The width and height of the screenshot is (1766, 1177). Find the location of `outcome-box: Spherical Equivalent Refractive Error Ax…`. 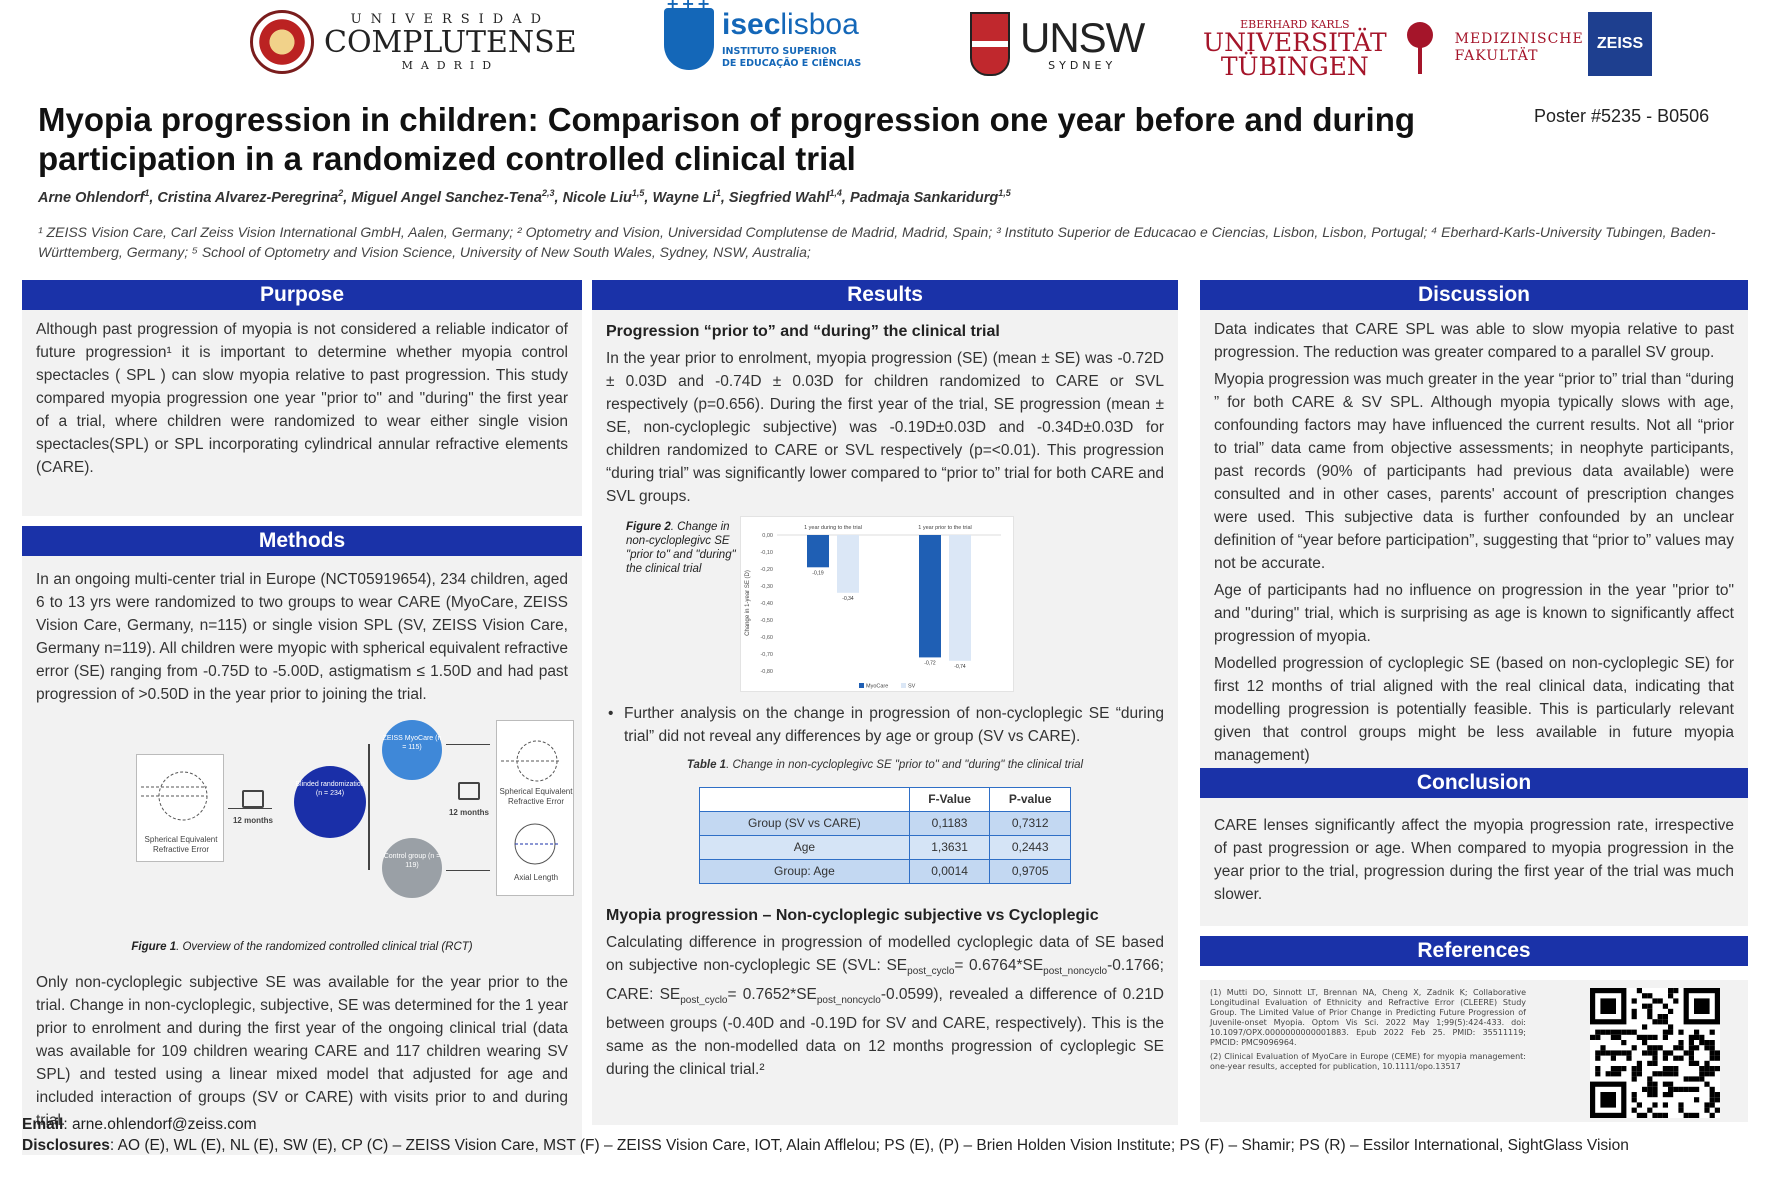

outcome-box: Spherical Equivalent Refractive Error Ax… is located at coordinates (535, 808).